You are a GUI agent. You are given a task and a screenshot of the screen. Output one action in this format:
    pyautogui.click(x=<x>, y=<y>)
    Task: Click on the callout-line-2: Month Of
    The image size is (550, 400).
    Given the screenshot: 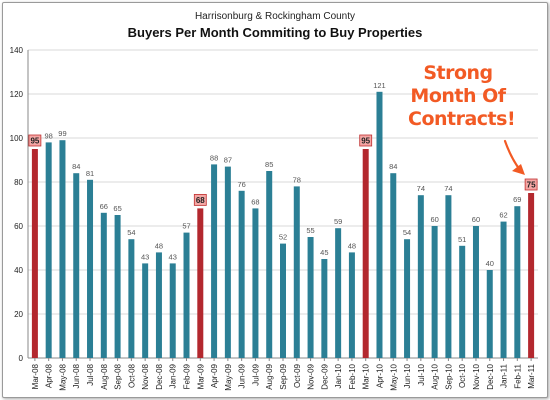 What is the action you would take?
    pyautogui.click(x=458, y=96)
    